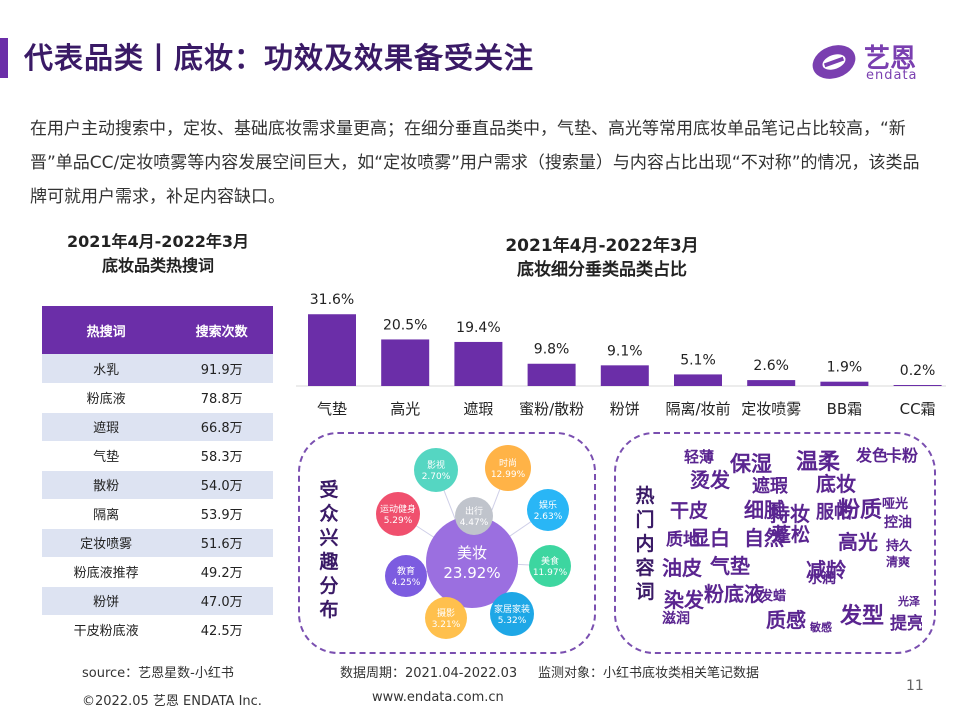 The height and width of the screenshot is (720, 960). I want to click on keyword-cell: 粉底液, so click(106, 398).